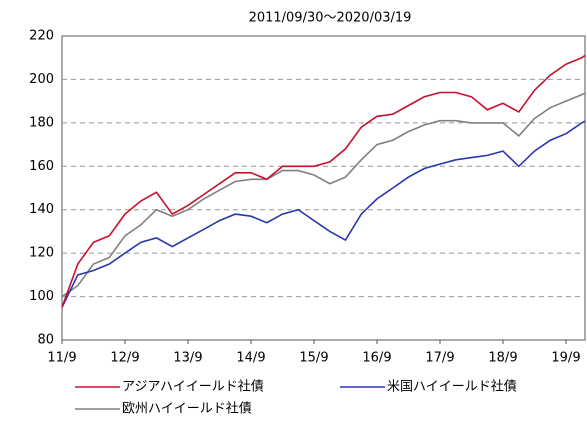 This screenshot has height=448, width=587. I want to click on x-tick-label: 17/9, so click(439, 358).